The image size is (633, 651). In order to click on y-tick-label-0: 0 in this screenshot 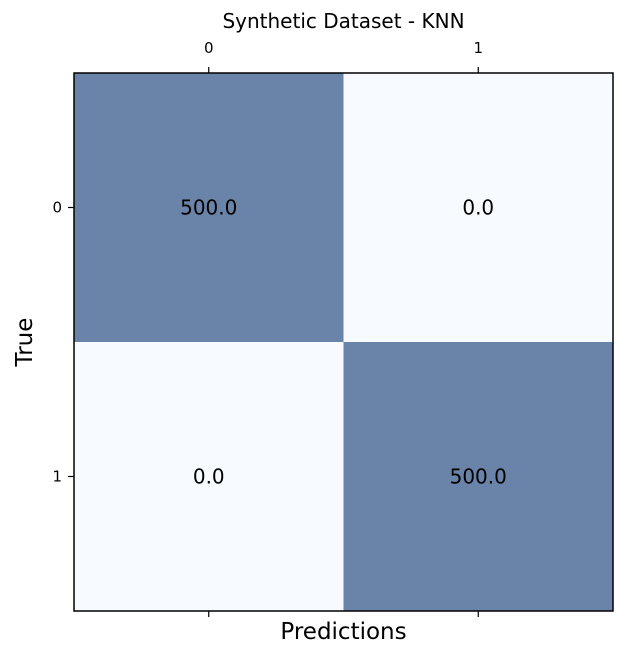, I will do `click(57, 208)`.